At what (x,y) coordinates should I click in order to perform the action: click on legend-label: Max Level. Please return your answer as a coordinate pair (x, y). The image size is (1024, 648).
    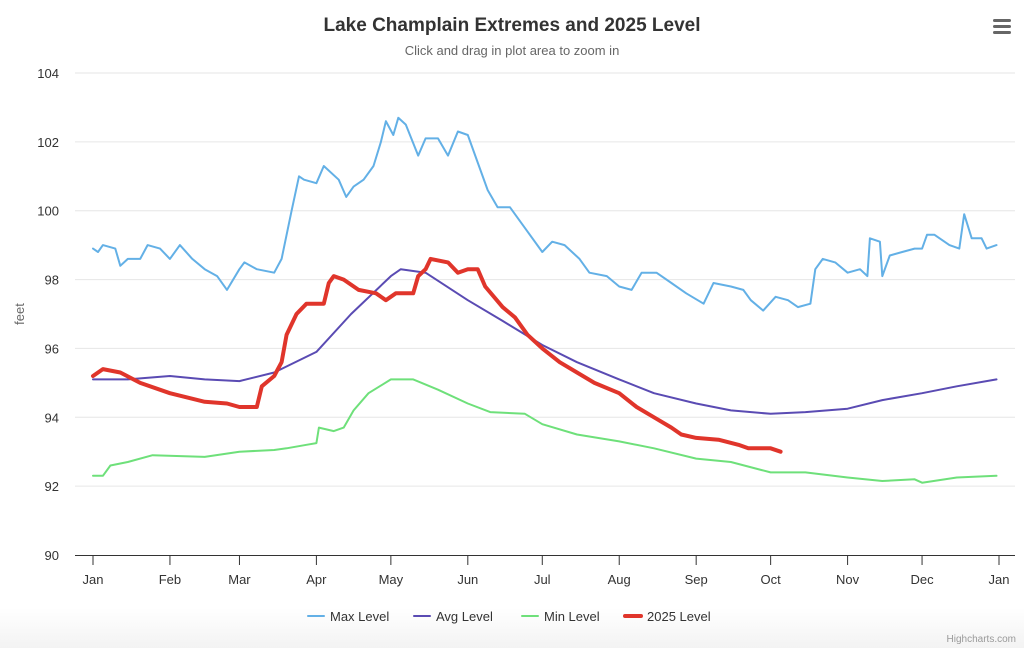
    Looking at the image, I should click on (359, 616).